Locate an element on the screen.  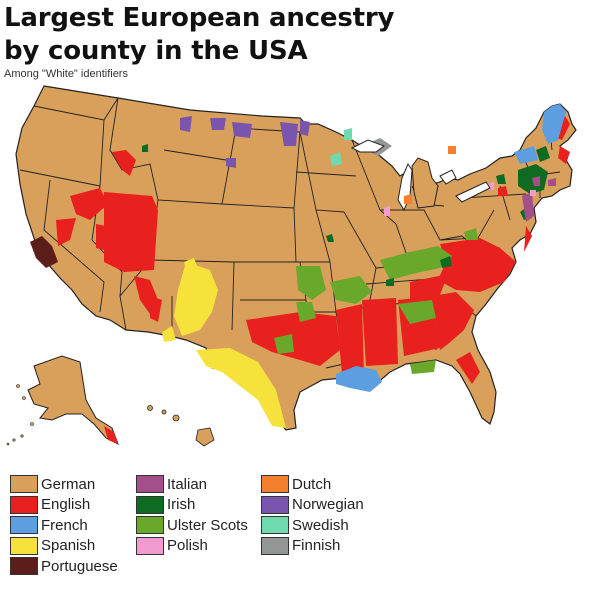
legend-label: Ulster Scots is located at coordinates (207, 525).